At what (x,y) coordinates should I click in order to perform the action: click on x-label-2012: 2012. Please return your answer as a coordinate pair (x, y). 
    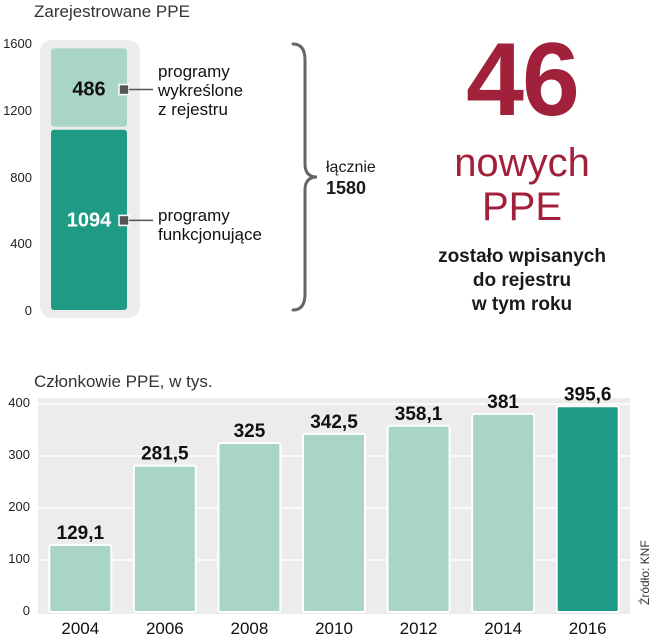
    Looking at the image, I should click on (419, 628).